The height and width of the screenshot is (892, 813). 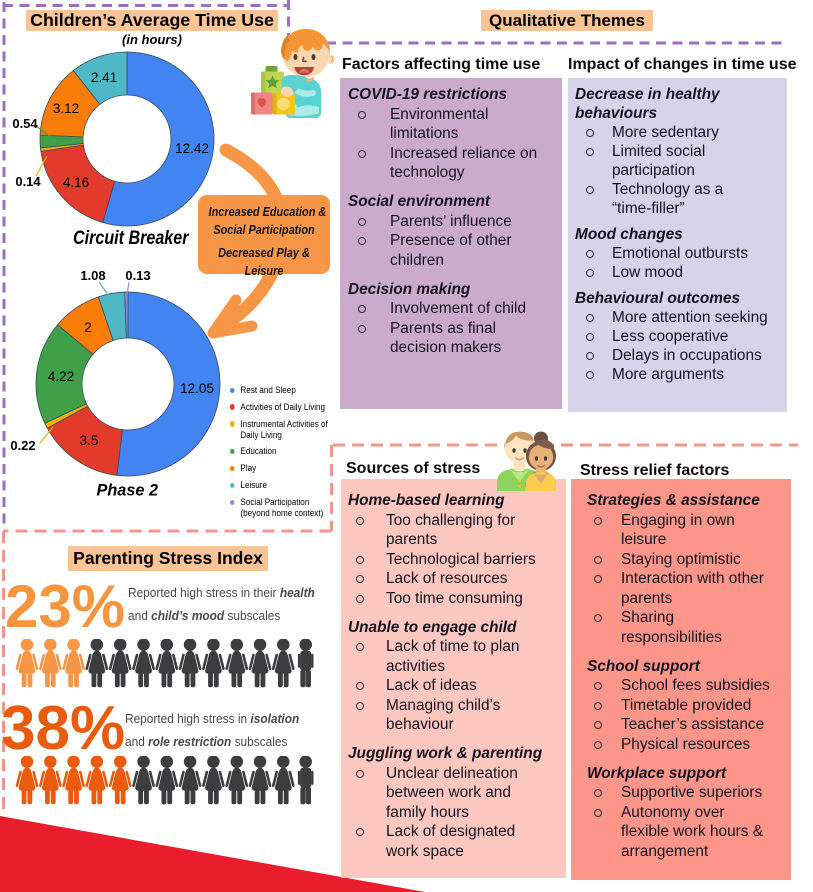 I want to click on svg-text: 4.22, so click(x=61, y=376).